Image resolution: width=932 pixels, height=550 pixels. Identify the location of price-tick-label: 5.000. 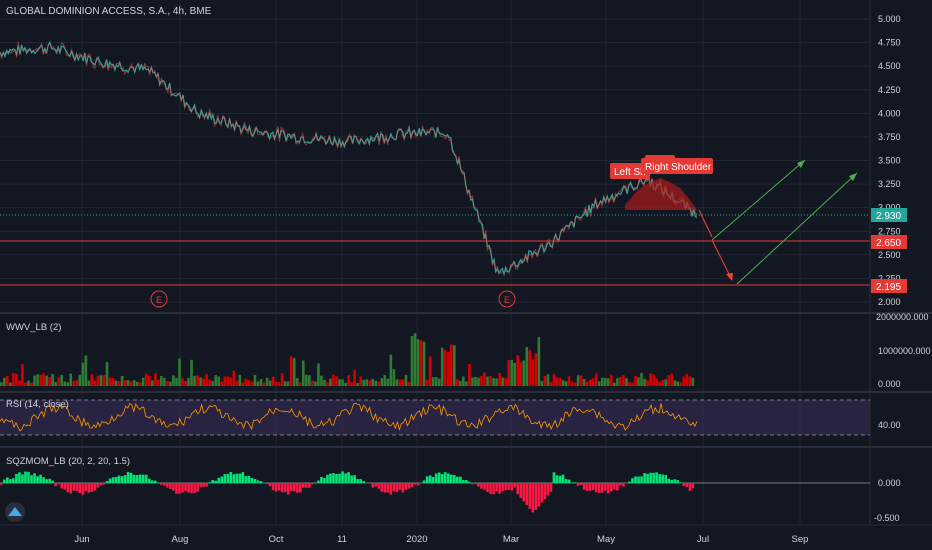
(889, 19).